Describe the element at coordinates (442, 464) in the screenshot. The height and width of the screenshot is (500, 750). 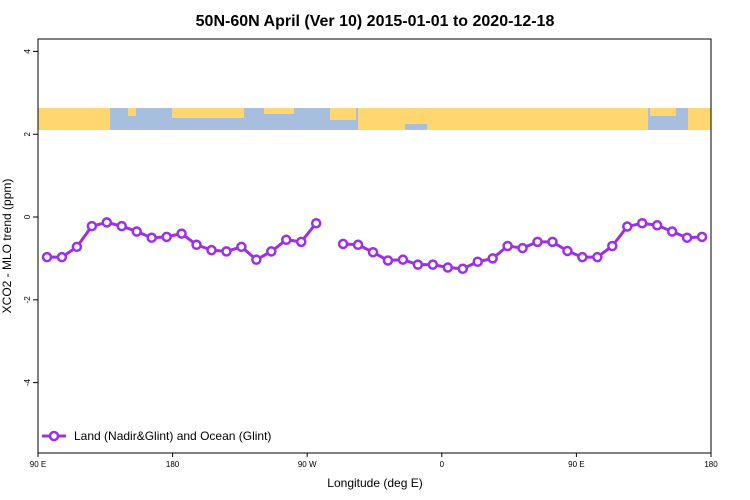
I see `x-tick-label: 0` at that location.